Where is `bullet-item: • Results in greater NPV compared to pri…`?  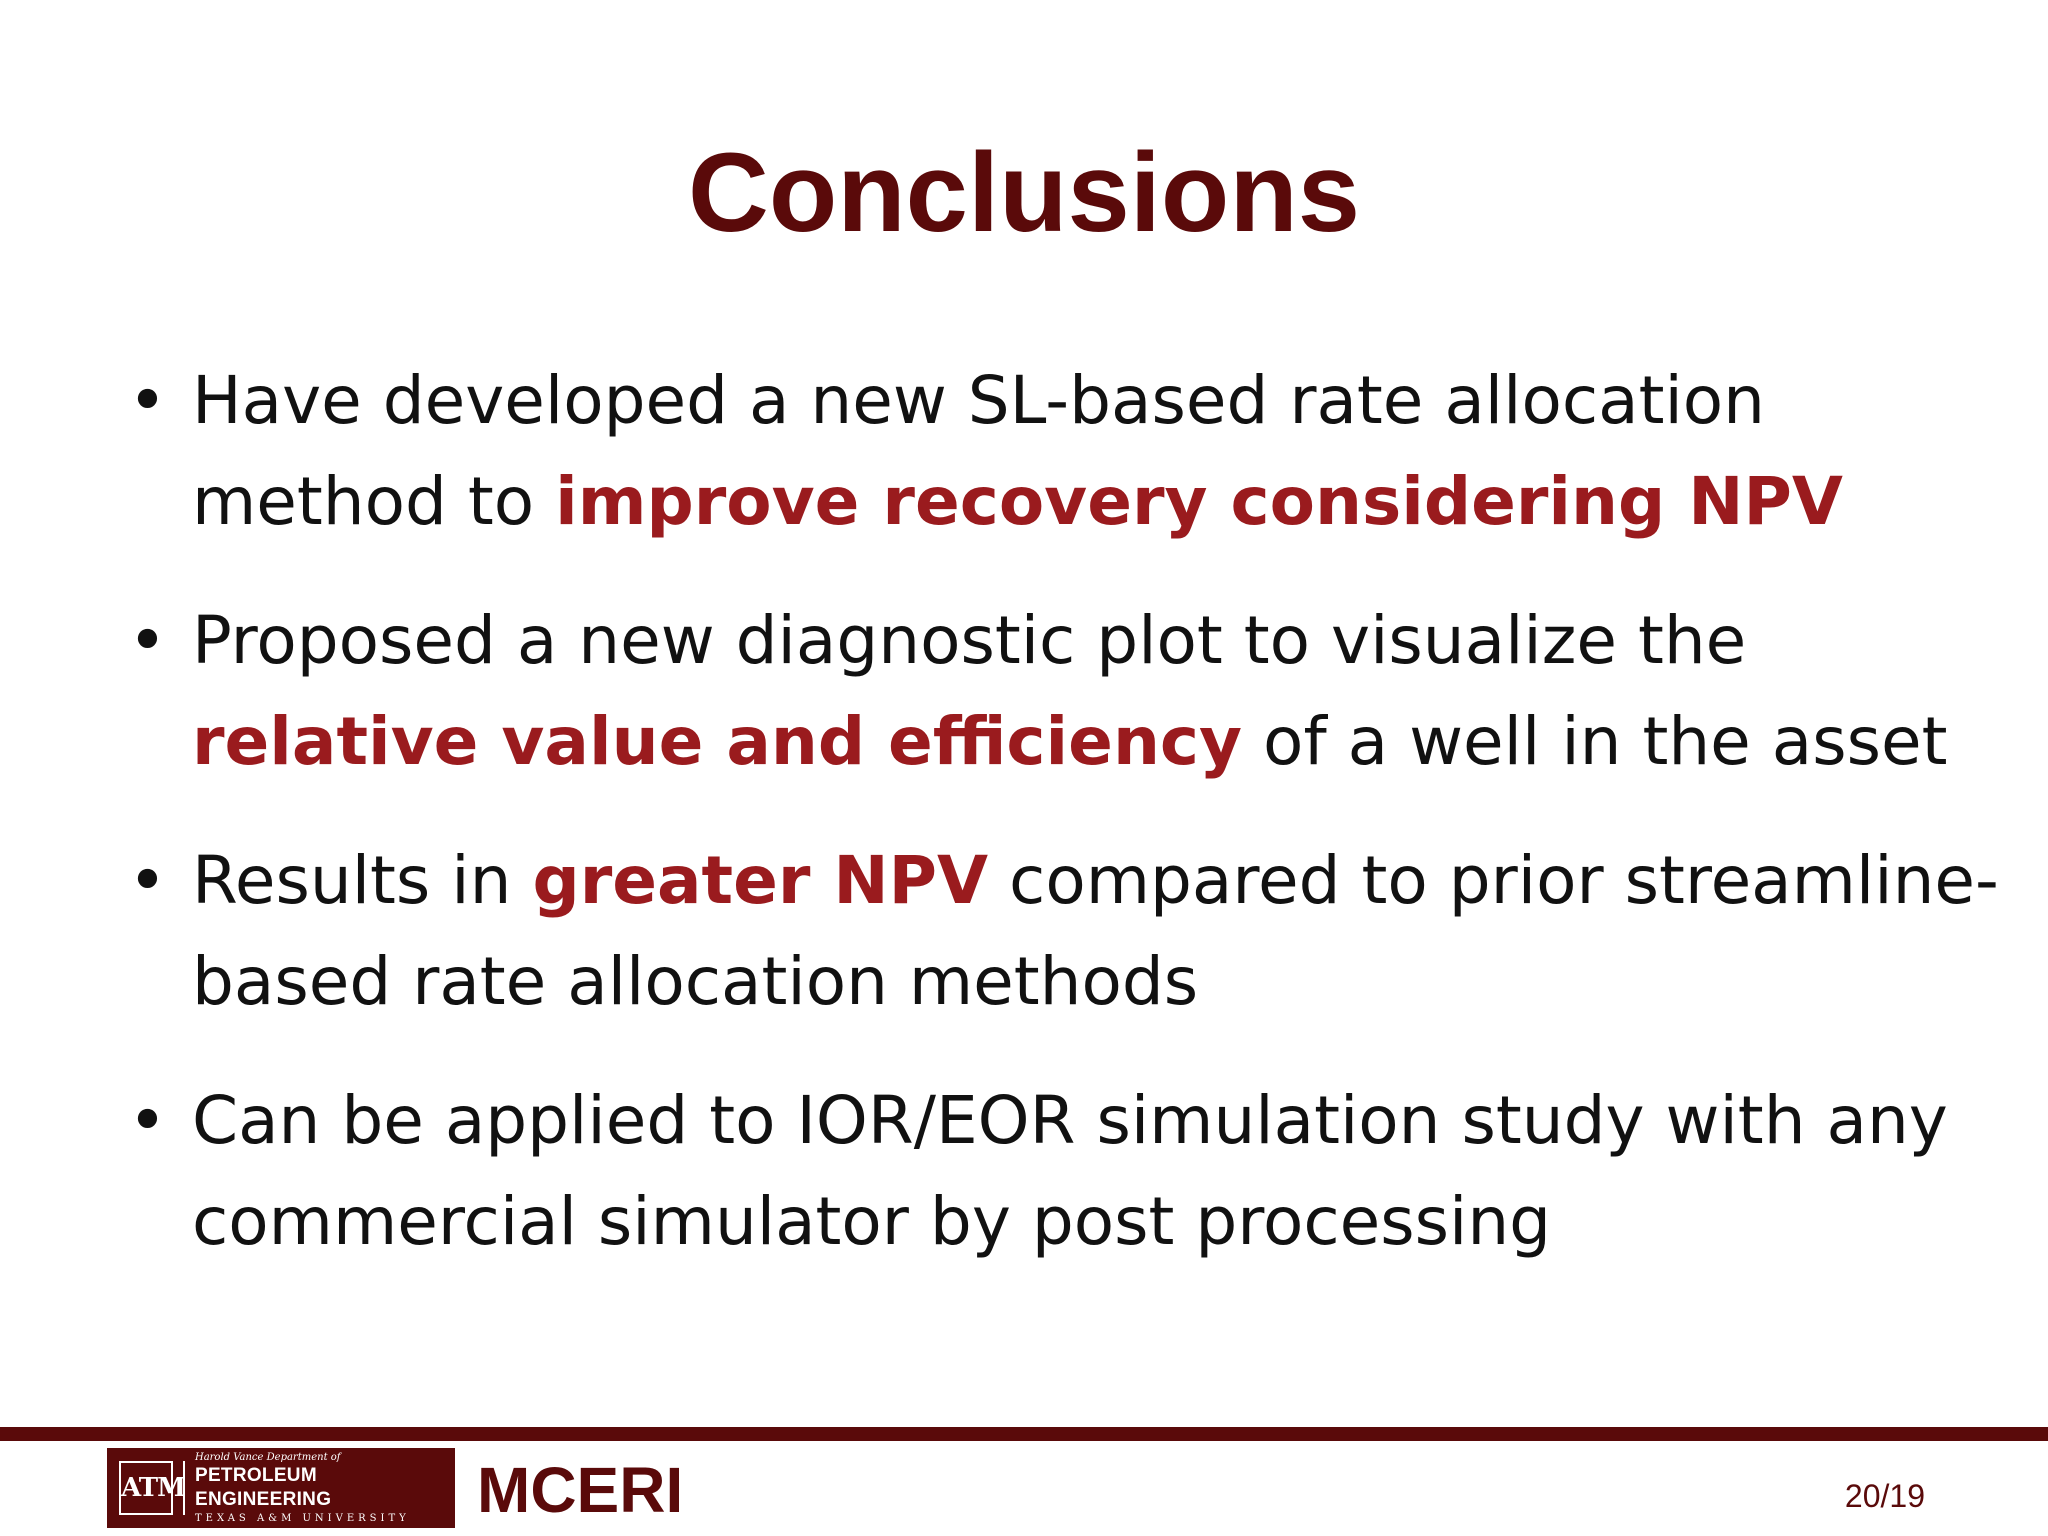 bullet-item: • Results in greater NPV compared to pri… is located at coordinates (1068, 931).